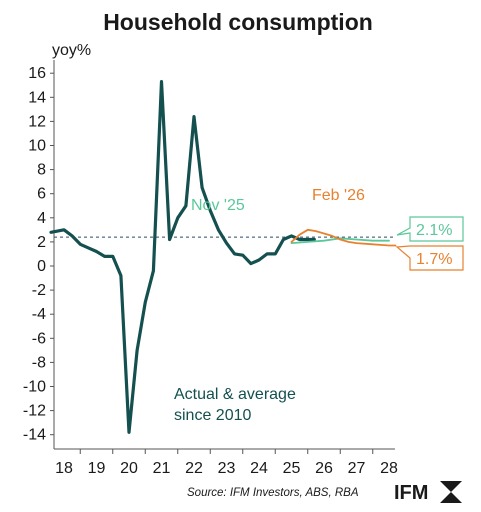  I want to click on y-tick-label: 0, so click(41, 266).